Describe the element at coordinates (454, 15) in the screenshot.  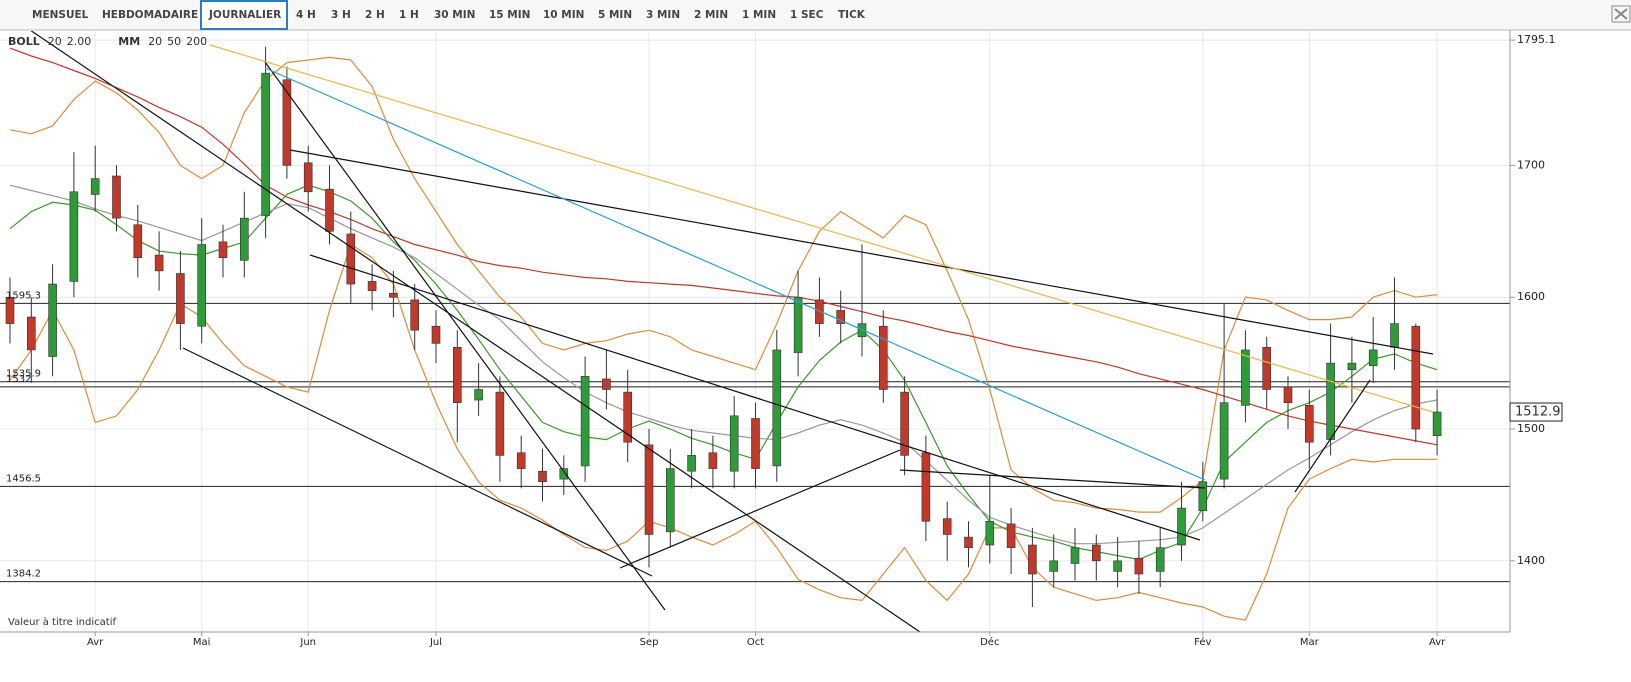
I see `tab: 30 MIN` at that location.